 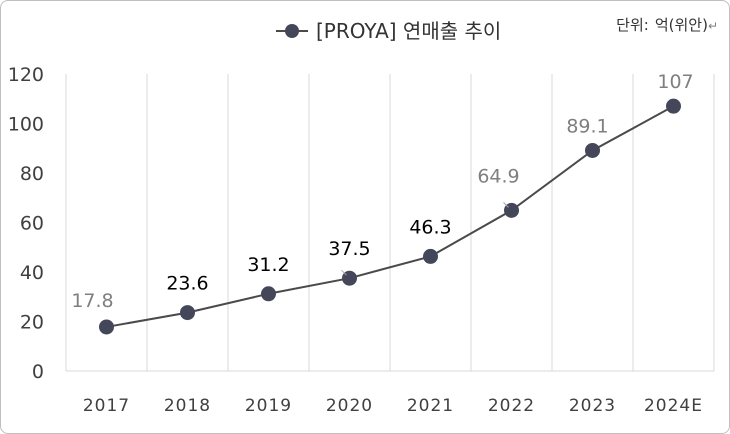 What do you see at coordinates (498, 176) in the screenshot?
I see `data-label: 64.9` at bounding box center [498, 176].